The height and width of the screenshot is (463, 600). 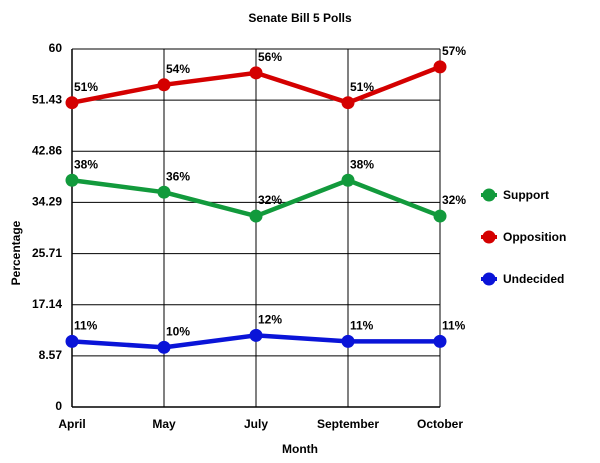 I want to click on value-label: 36%, so click(x=178, y=176).